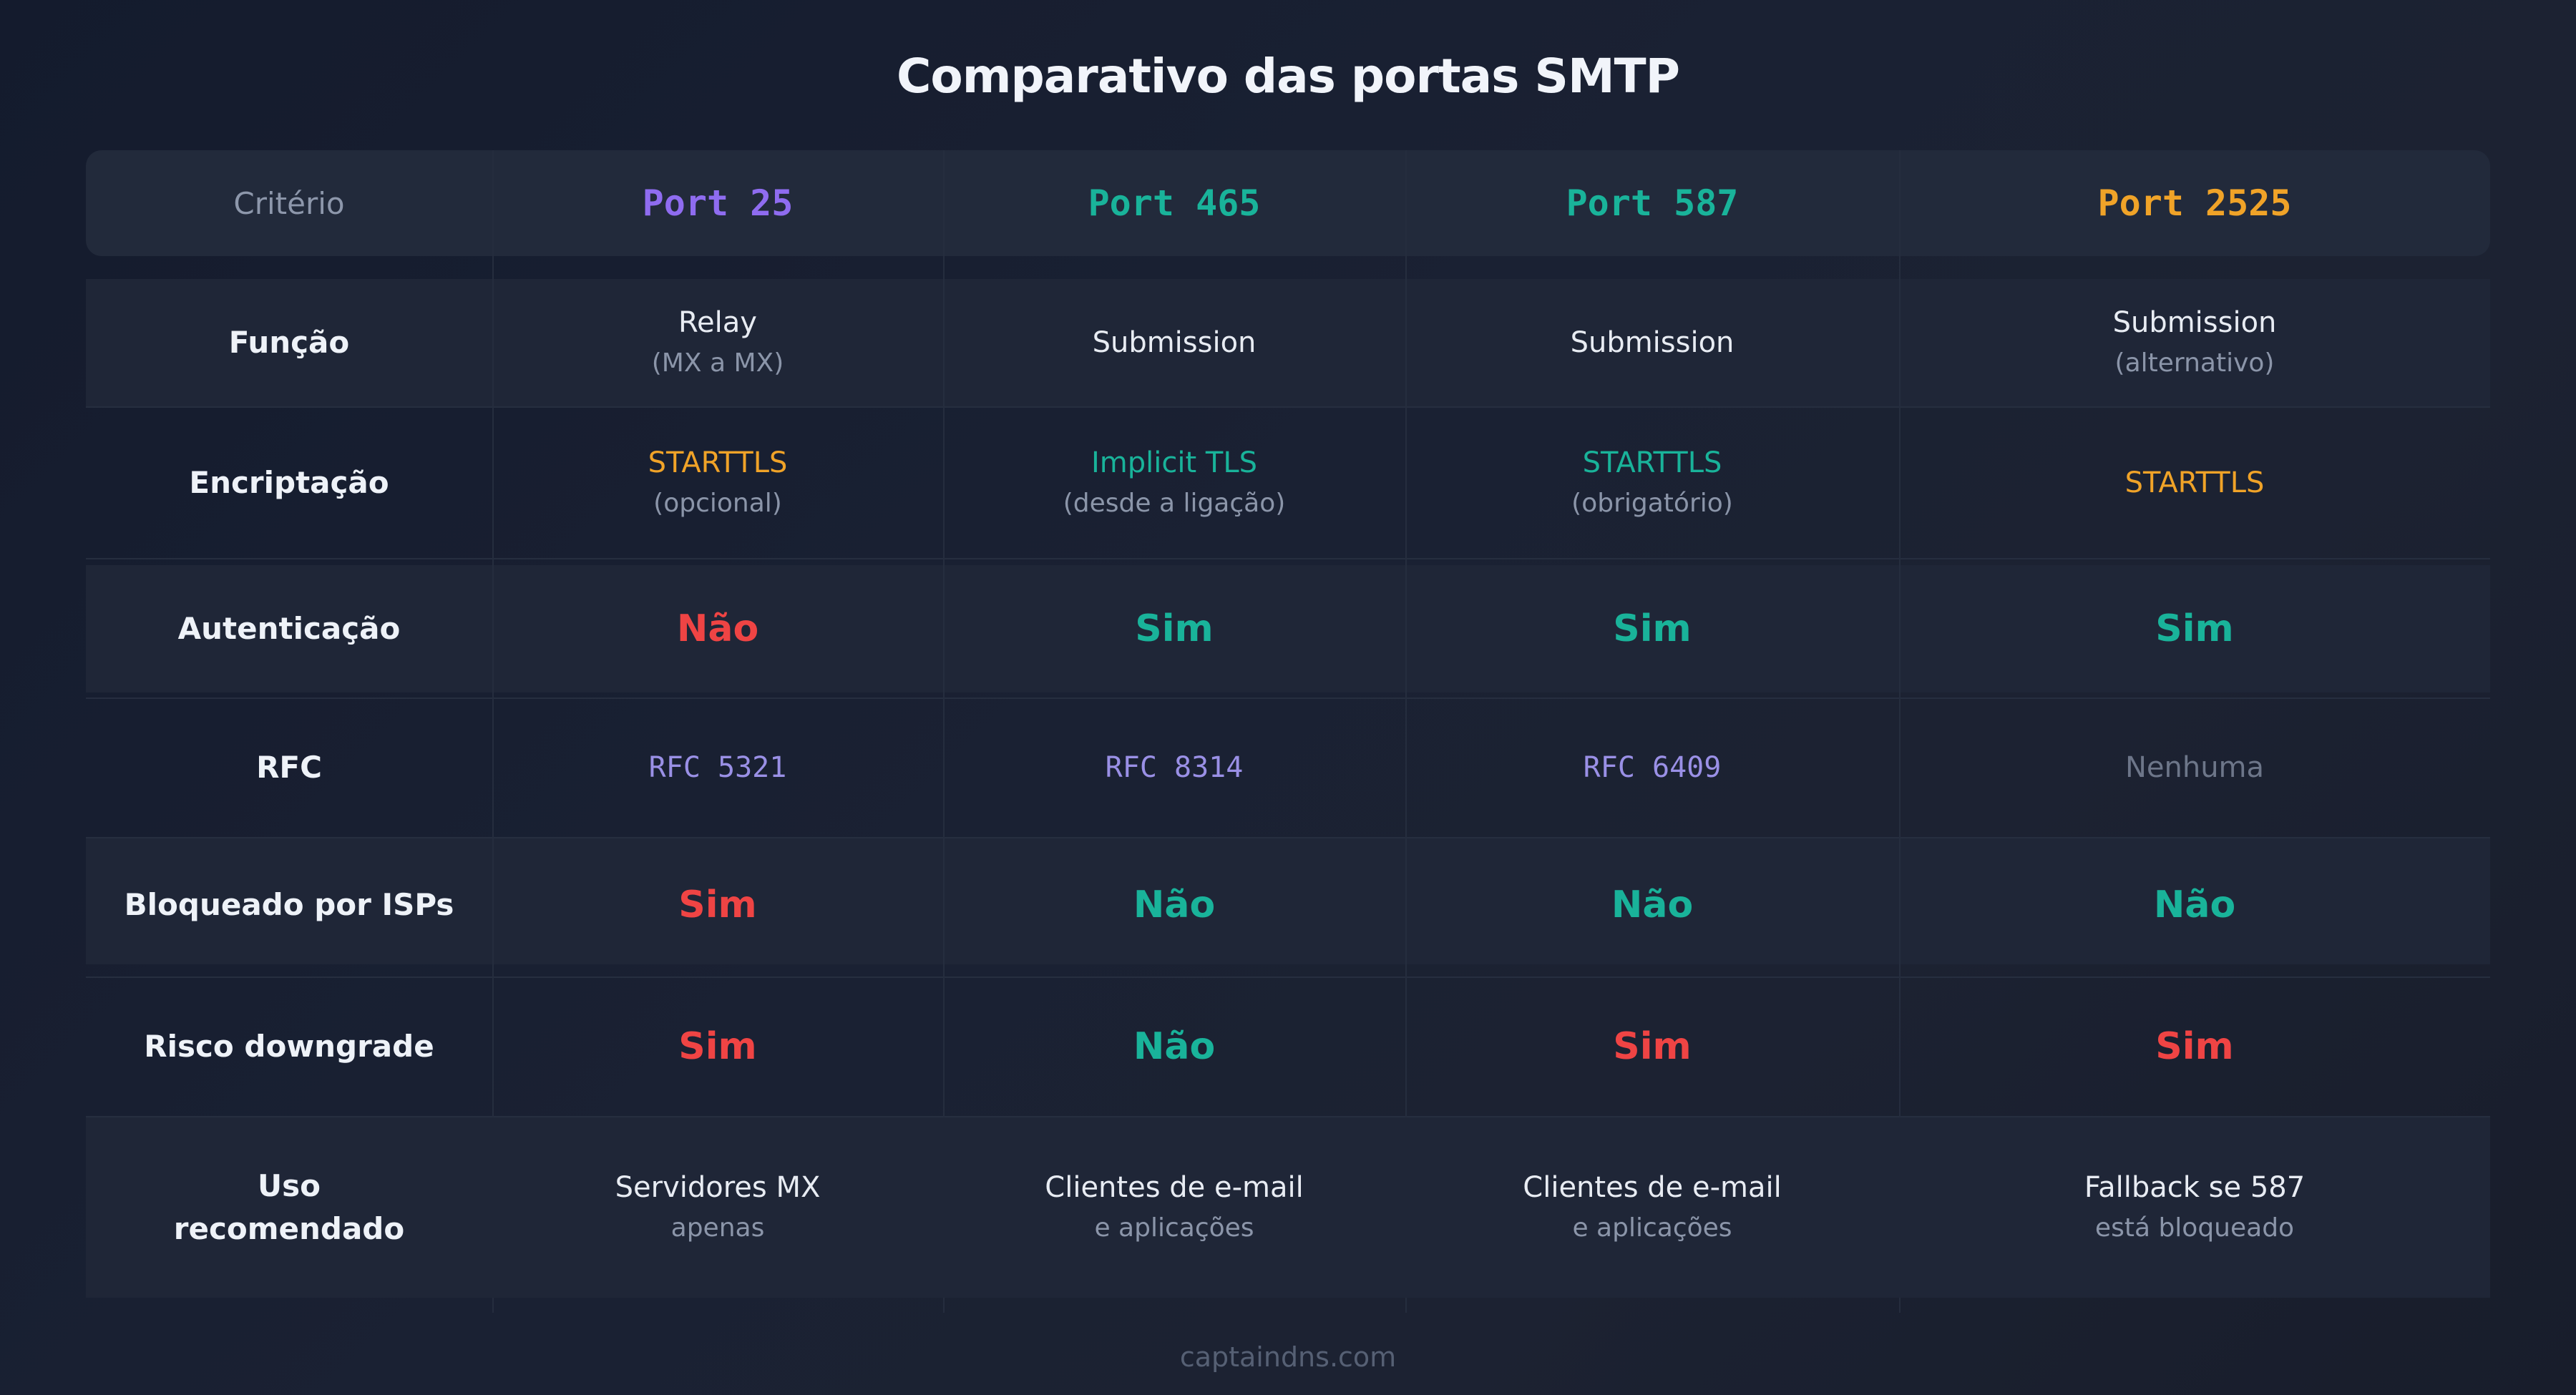 The height and width of the screenshot is (1395, 2576). I want to click on header-port-465: Port 465, so click(1174, 203).